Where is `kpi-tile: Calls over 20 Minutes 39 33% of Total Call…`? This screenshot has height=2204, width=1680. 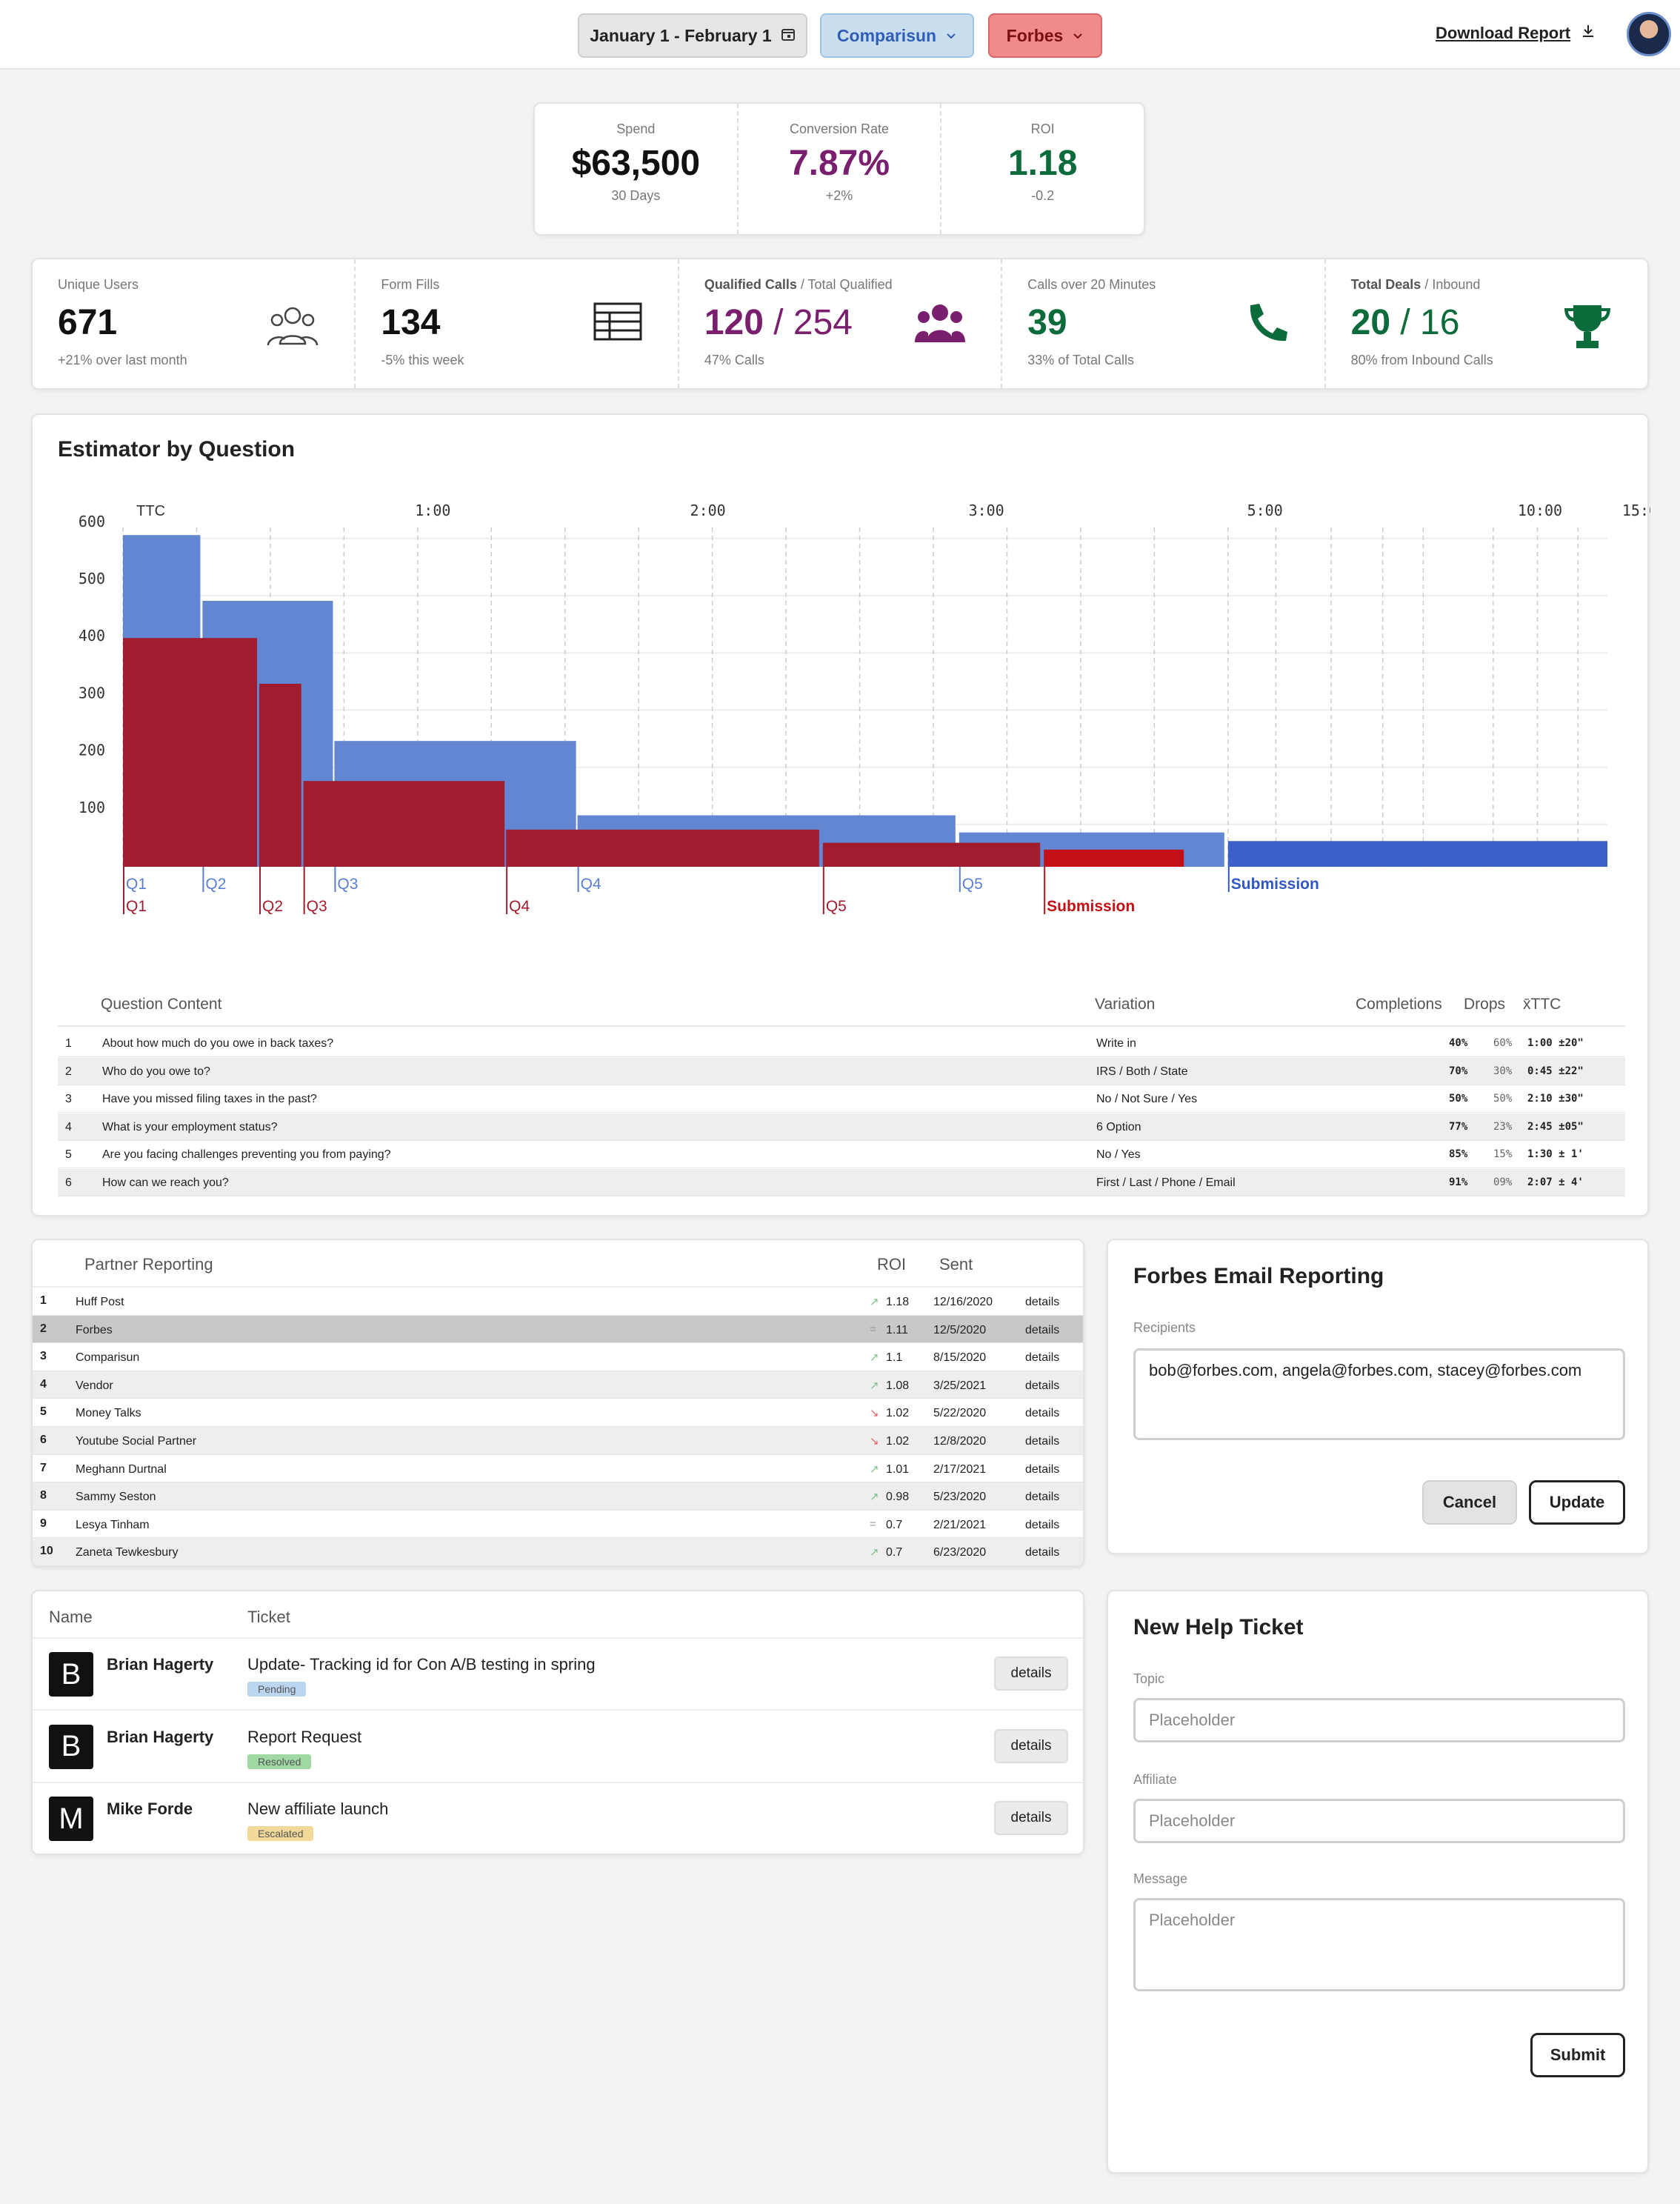 kpi-tile: Calls over 20 Minutes 39 33% of Total Call… is located at coordinates (1164, 323).